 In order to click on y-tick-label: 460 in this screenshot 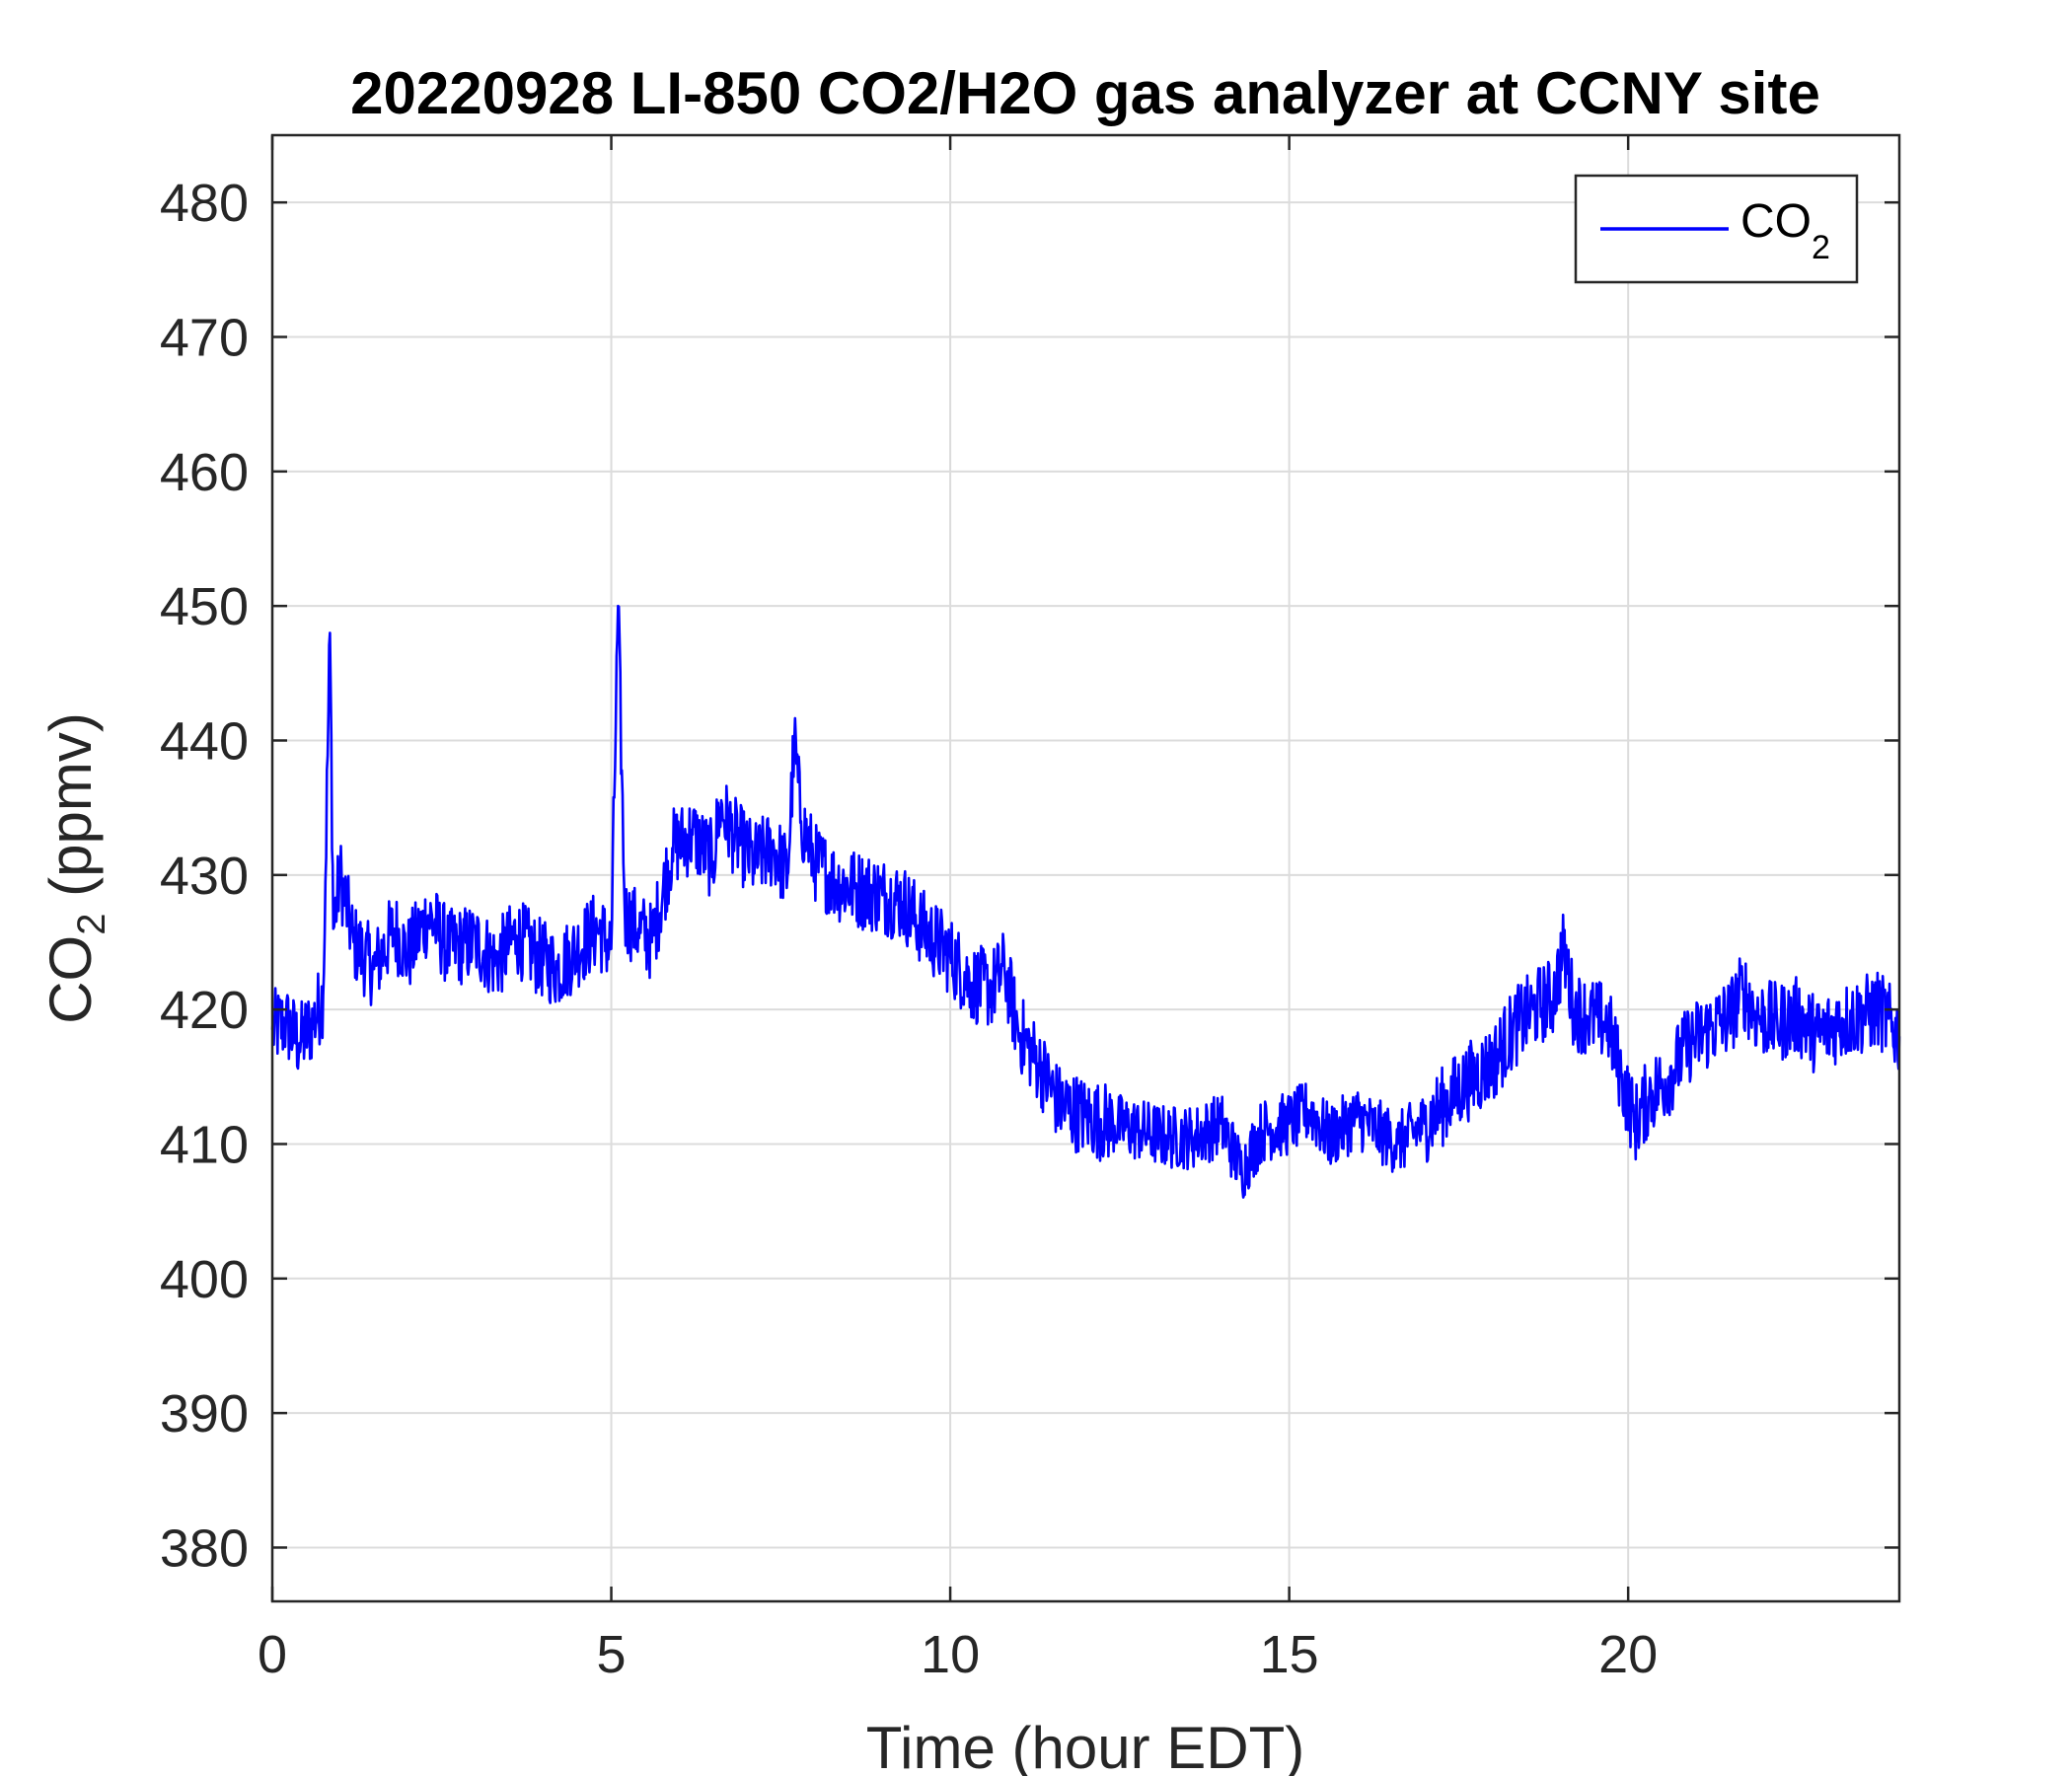, I will do `click(205, 473)`.